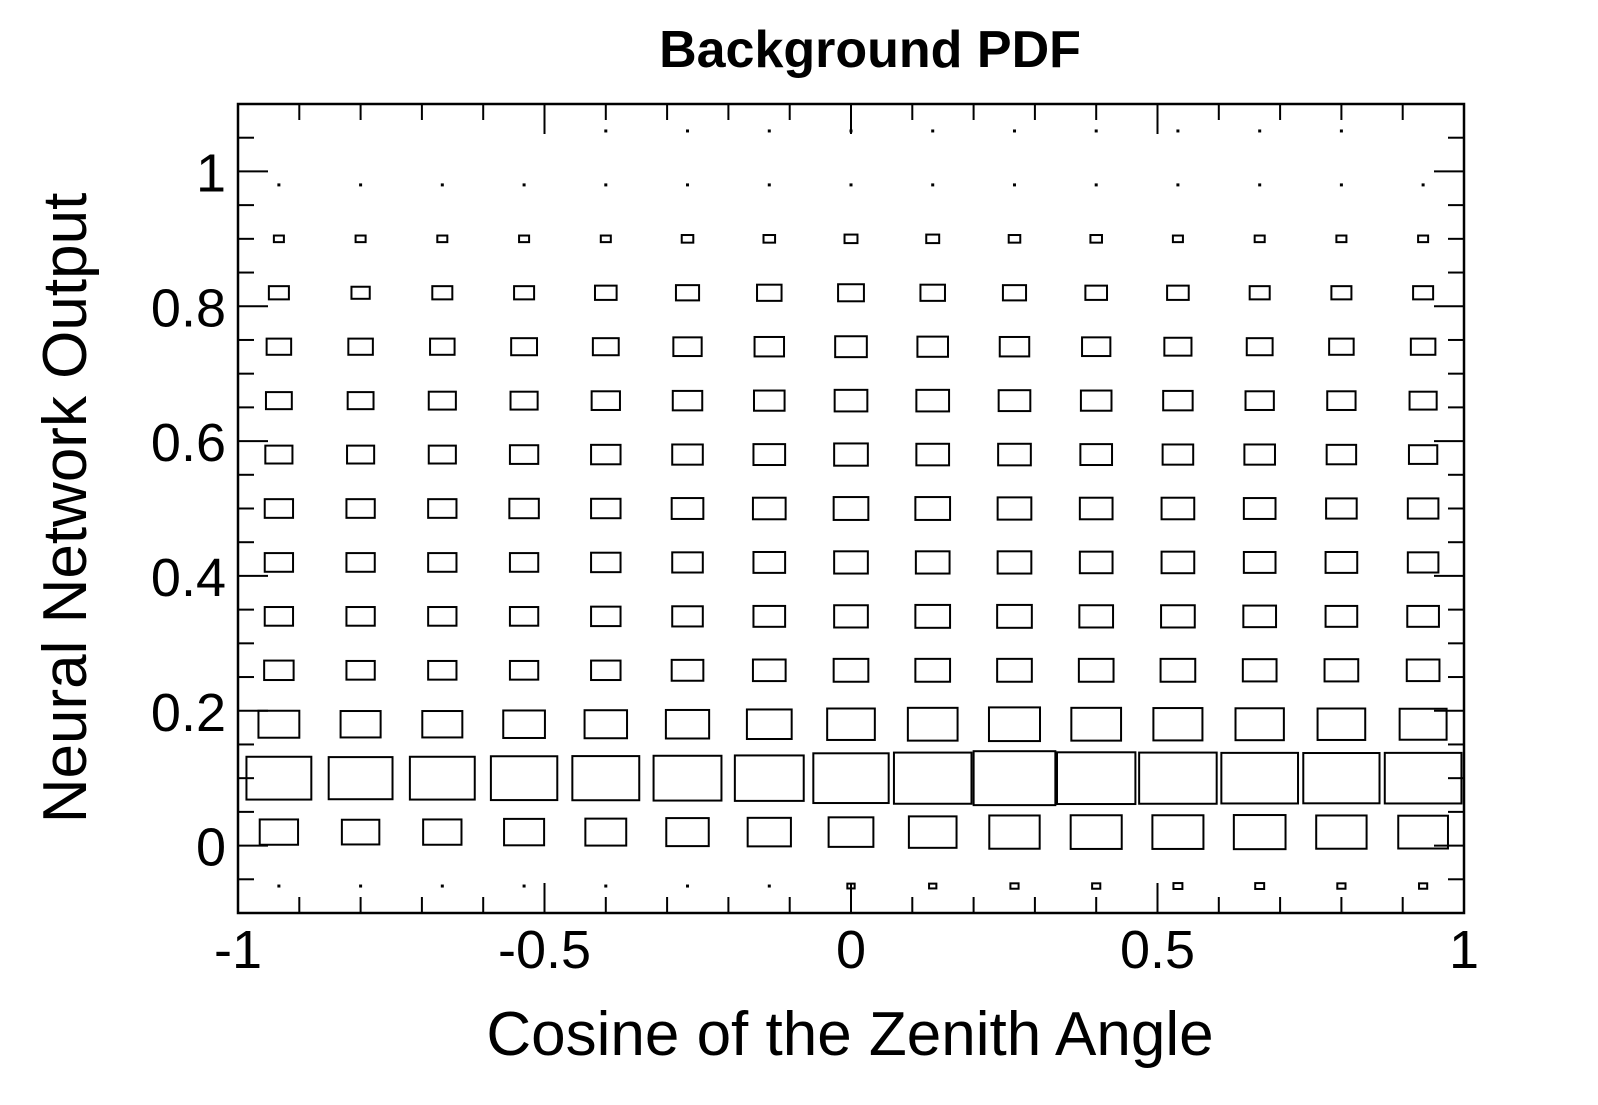 The height and width of the screenshot is (1105, 1598). What do you see at coordinates (188, 578) in the screenshot?
I see `y-tick-label: 0.4` at bounding box center [188, 578].